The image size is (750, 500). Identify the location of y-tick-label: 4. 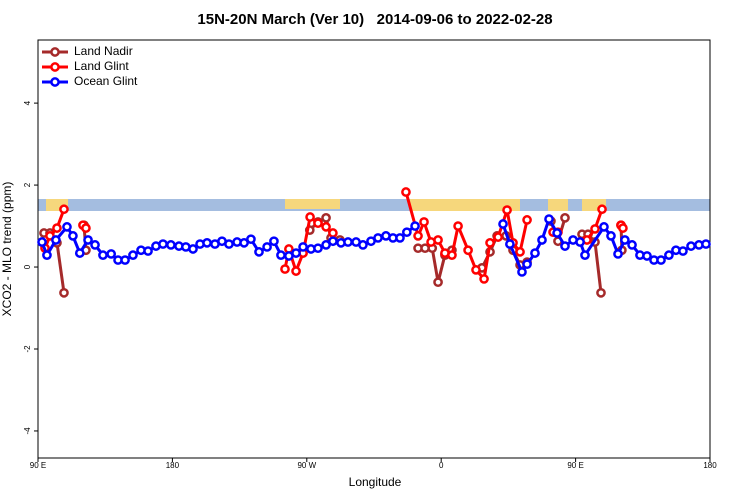
(27, 102).